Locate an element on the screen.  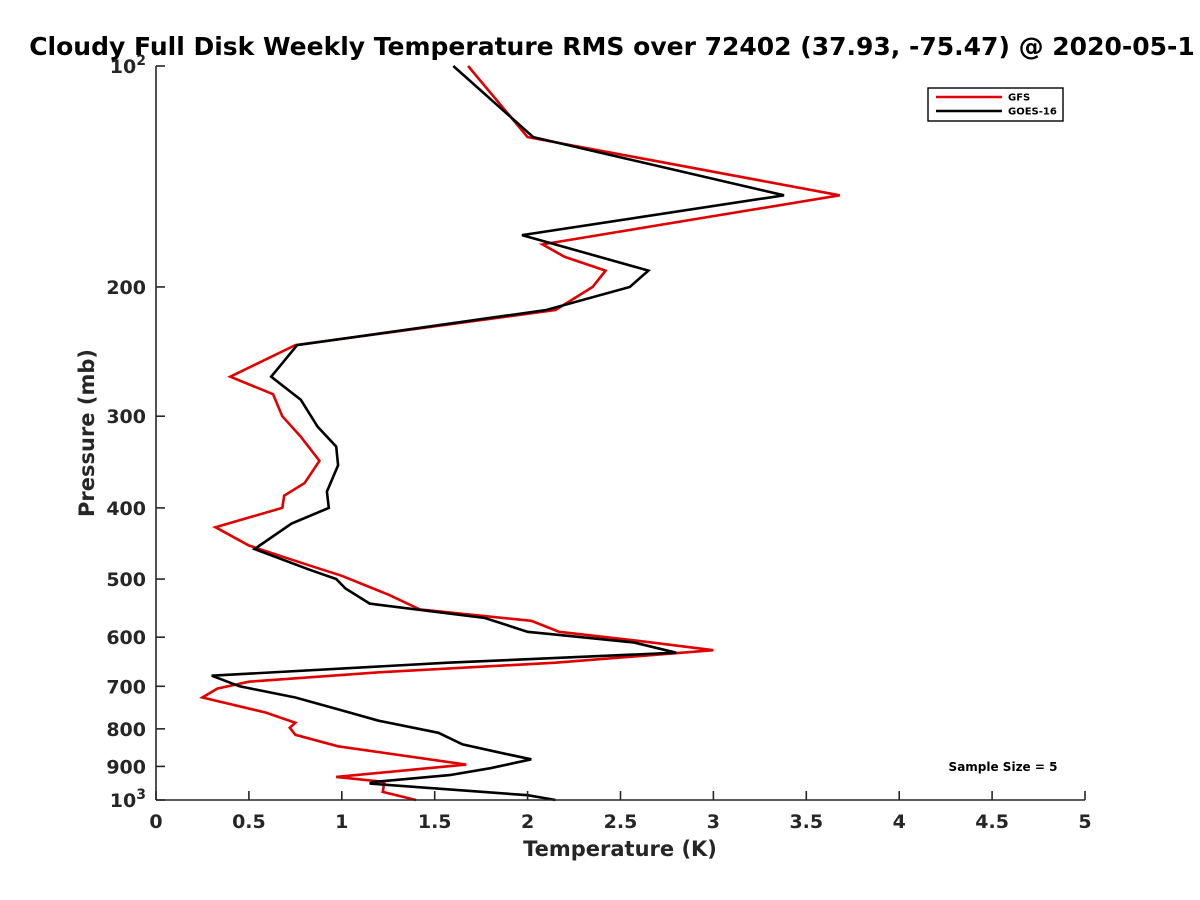
y-tick-label: 10³ is located at coordinates (128, 799).